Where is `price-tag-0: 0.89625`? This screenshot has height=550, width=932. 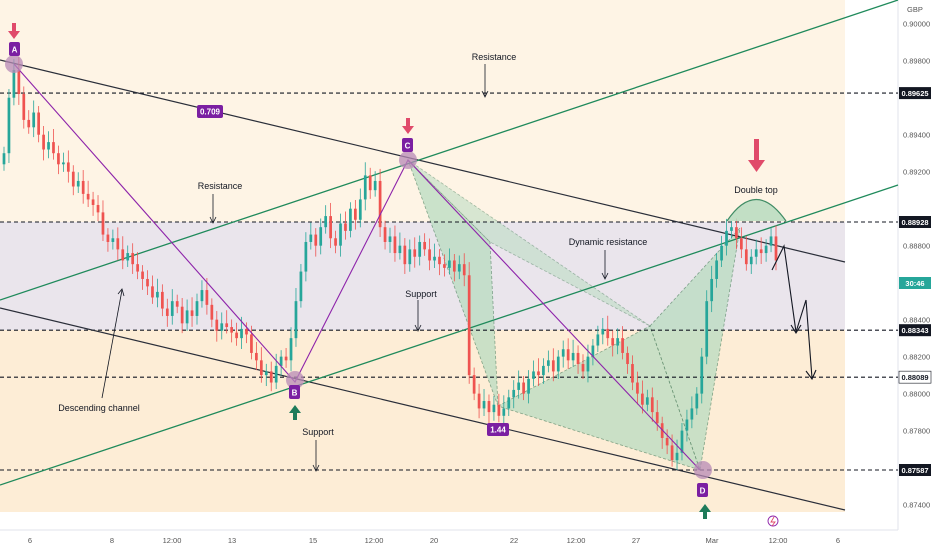
price-tag-0: 0.89625 is located at coordinates (914, 93).